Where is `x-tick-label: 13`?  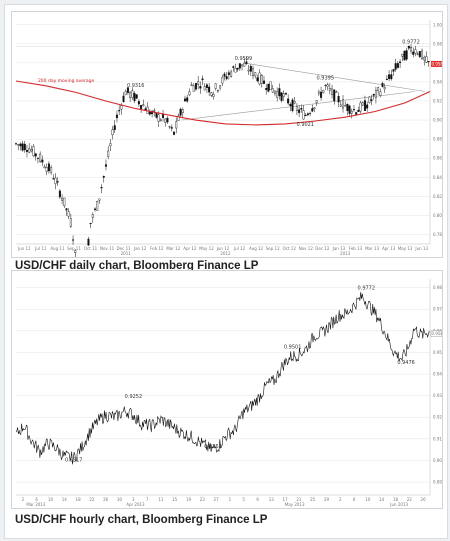
x-tick-label: 13 is located at coordinates (272, 499).